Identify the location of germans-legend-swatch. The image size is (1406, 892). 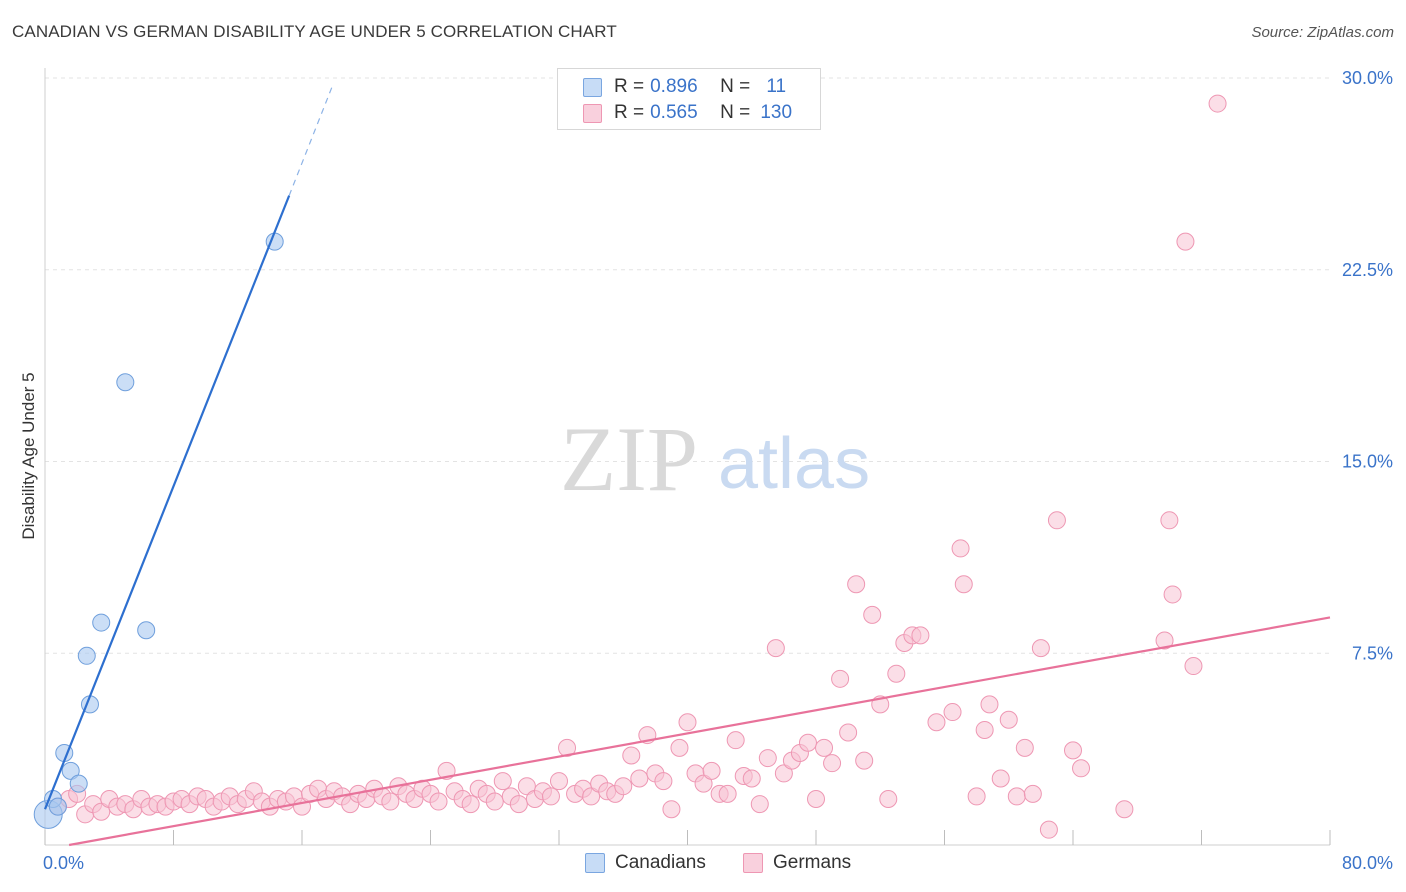
(753, 863).